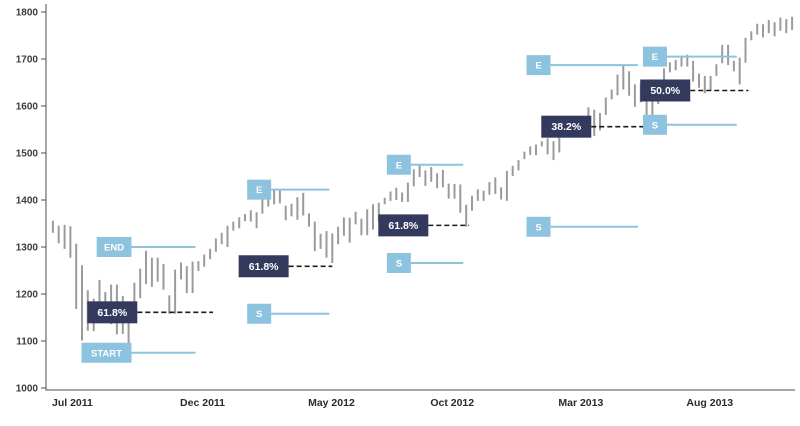 Image resolution: width=800 pixels, height=426 pixels. Describe the element at coordinates (27, 248) in the screenshot. I see `y-axis-tick-label: 1300` at that location.